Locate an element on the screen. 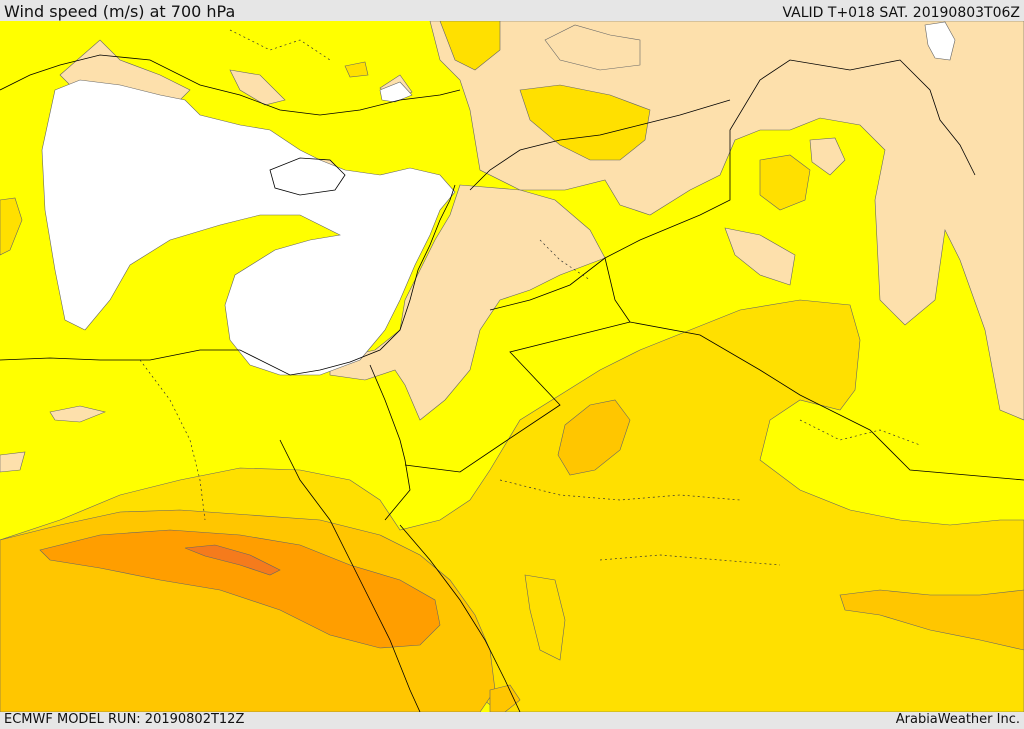 This screenshot has width=1024, height=729. coastline-red-sea-east is located at coordinates (460, 618).